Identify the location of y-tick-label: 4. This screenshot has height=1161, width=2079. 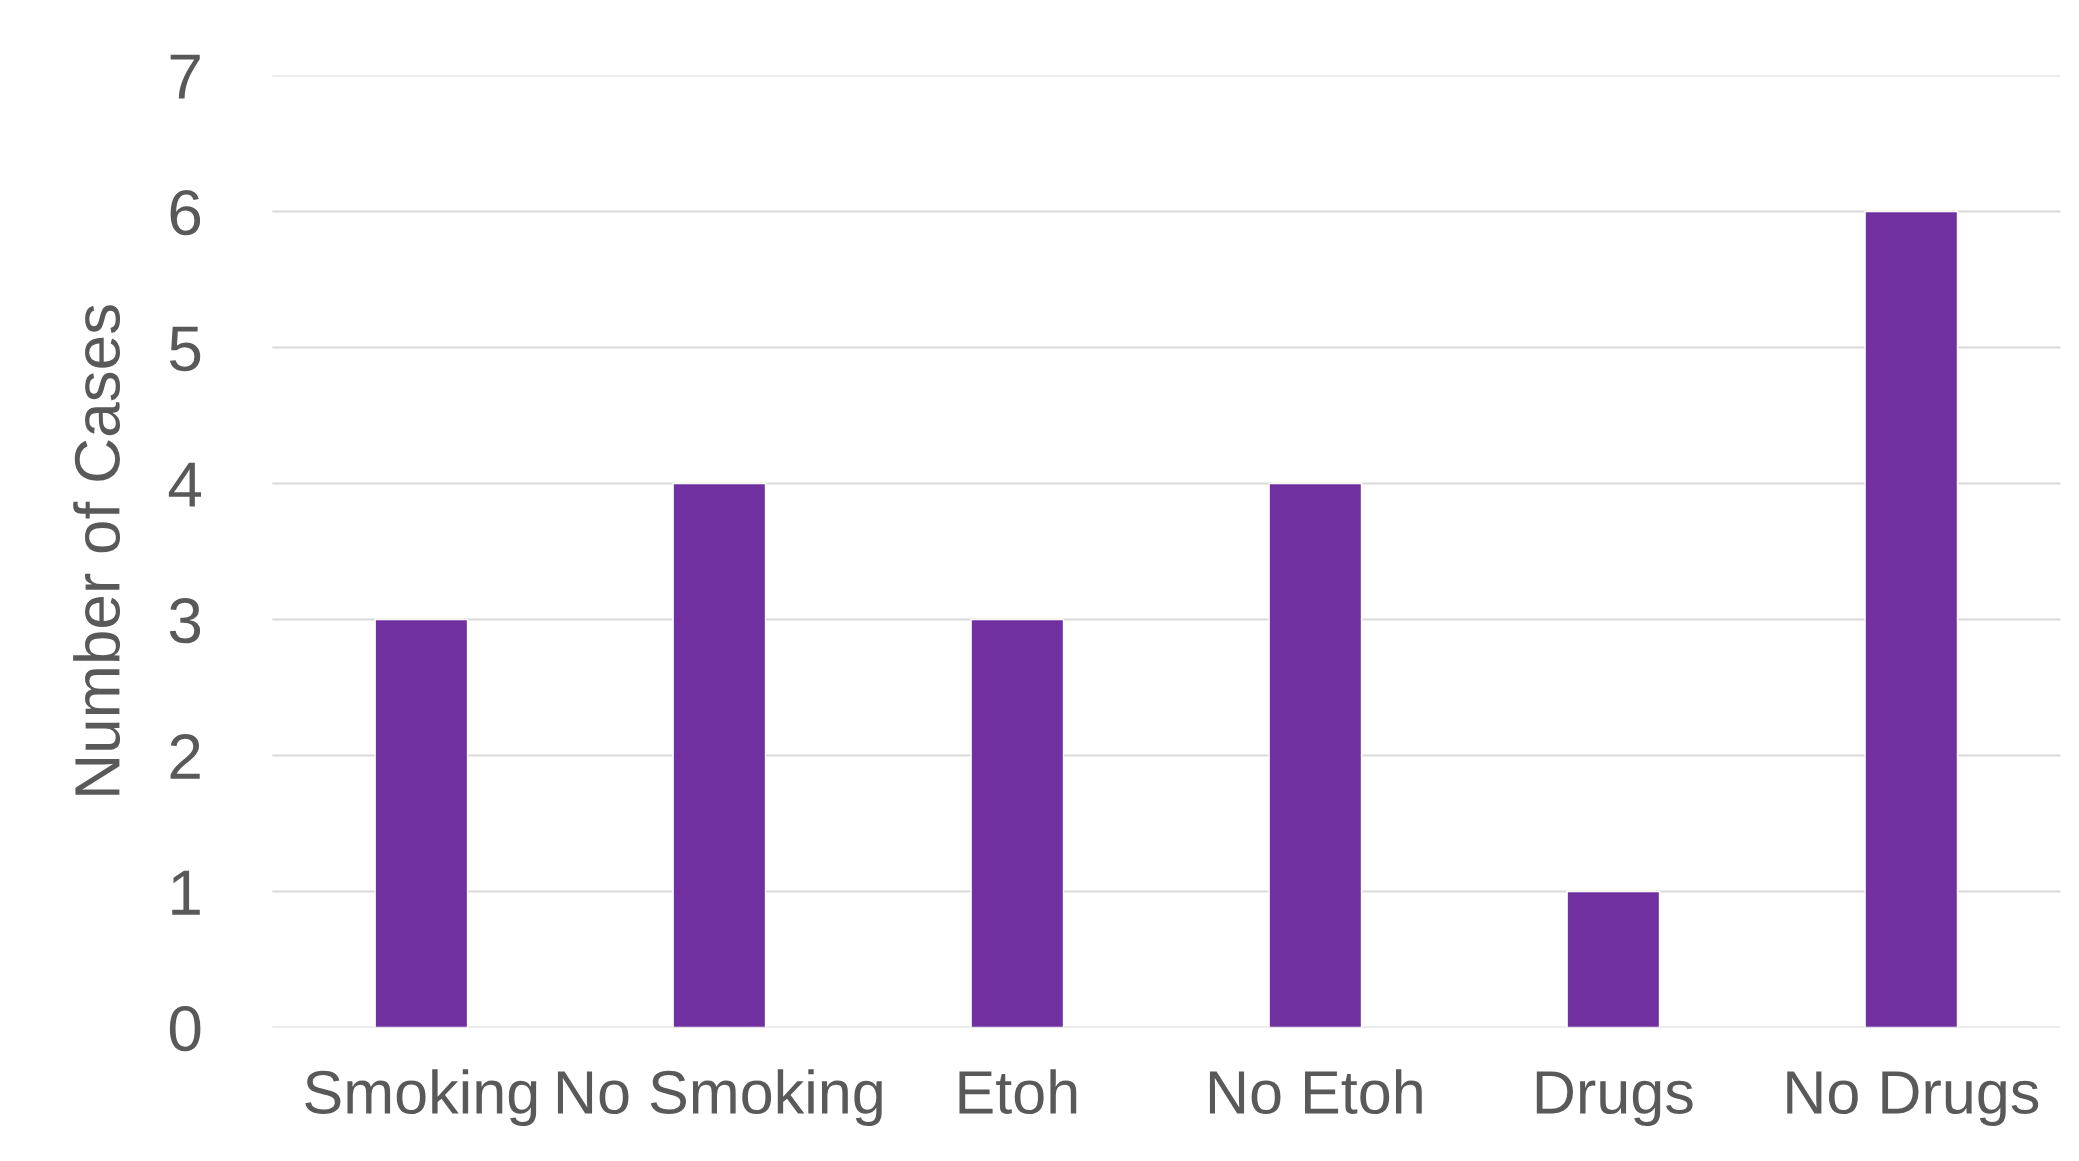
(185, 484).